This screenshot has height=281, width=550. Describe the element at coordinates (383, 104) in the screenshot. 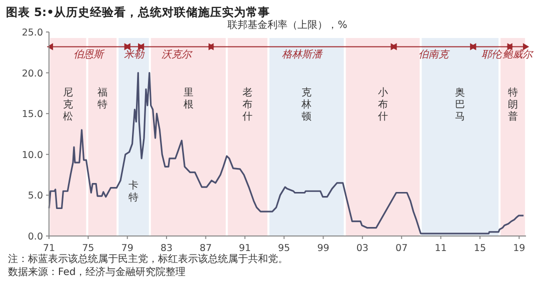

I see `band-label: 小布什` at that location.